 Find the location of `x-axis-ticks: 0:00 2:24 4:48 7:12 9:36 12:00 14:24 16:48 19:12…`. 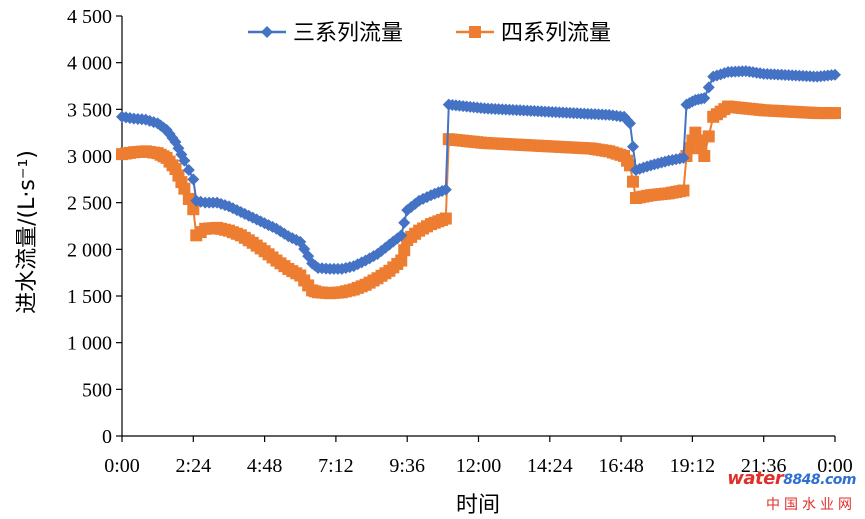

x-axis-ticks: 0:00 2:24 4:48 7:12 9:36 12:00 14:24 16:48 19:12… is located at coordinates (478, 456).